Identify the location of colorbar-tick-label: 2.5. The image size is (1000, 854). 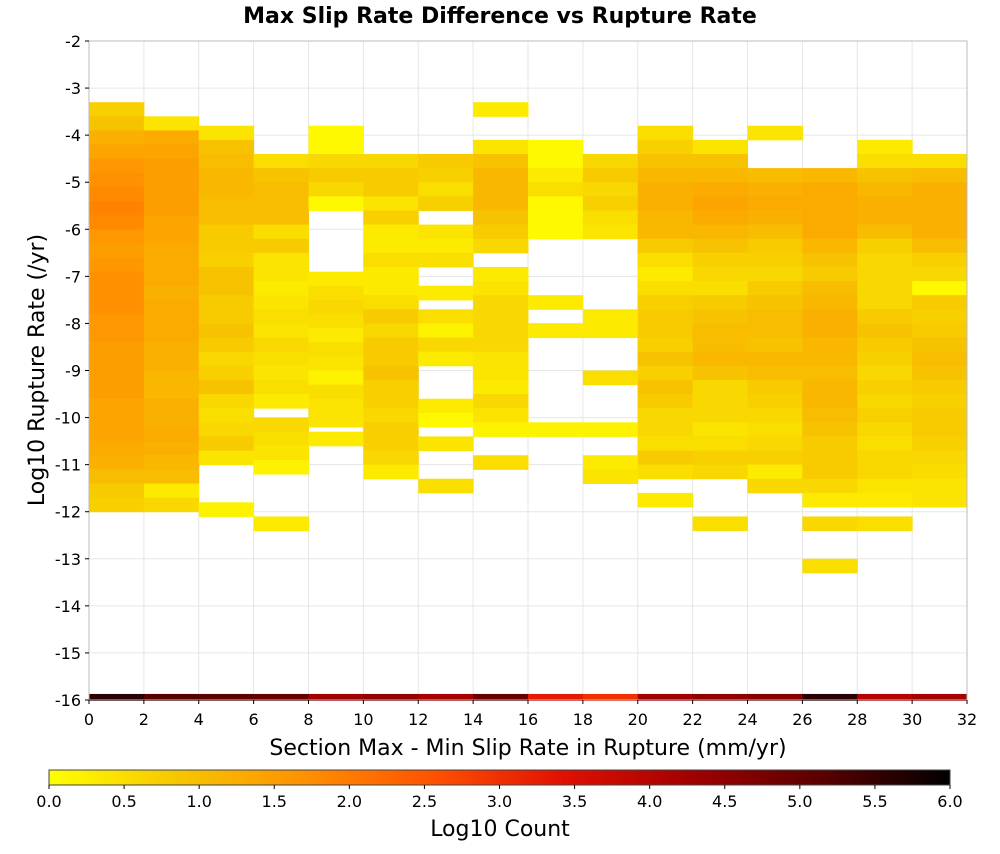
(424, 801).